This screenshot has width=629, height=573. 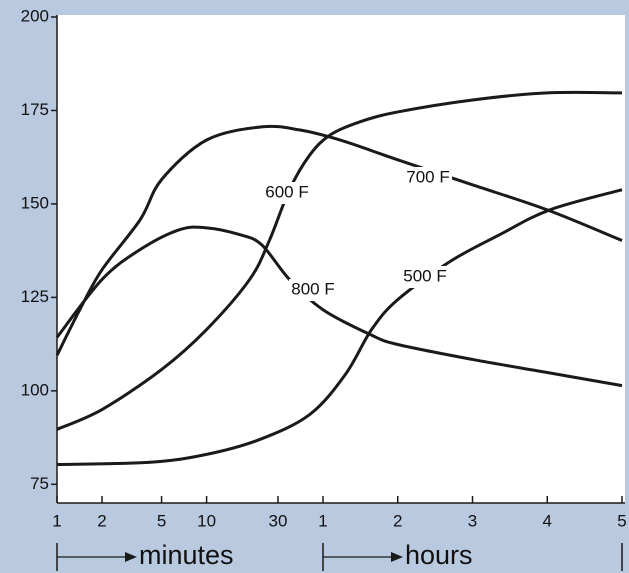 What do you see at coordinates (278, 520) in the screenshot?
I see `x-tick-label: 30` at bounding box center [278, 520].